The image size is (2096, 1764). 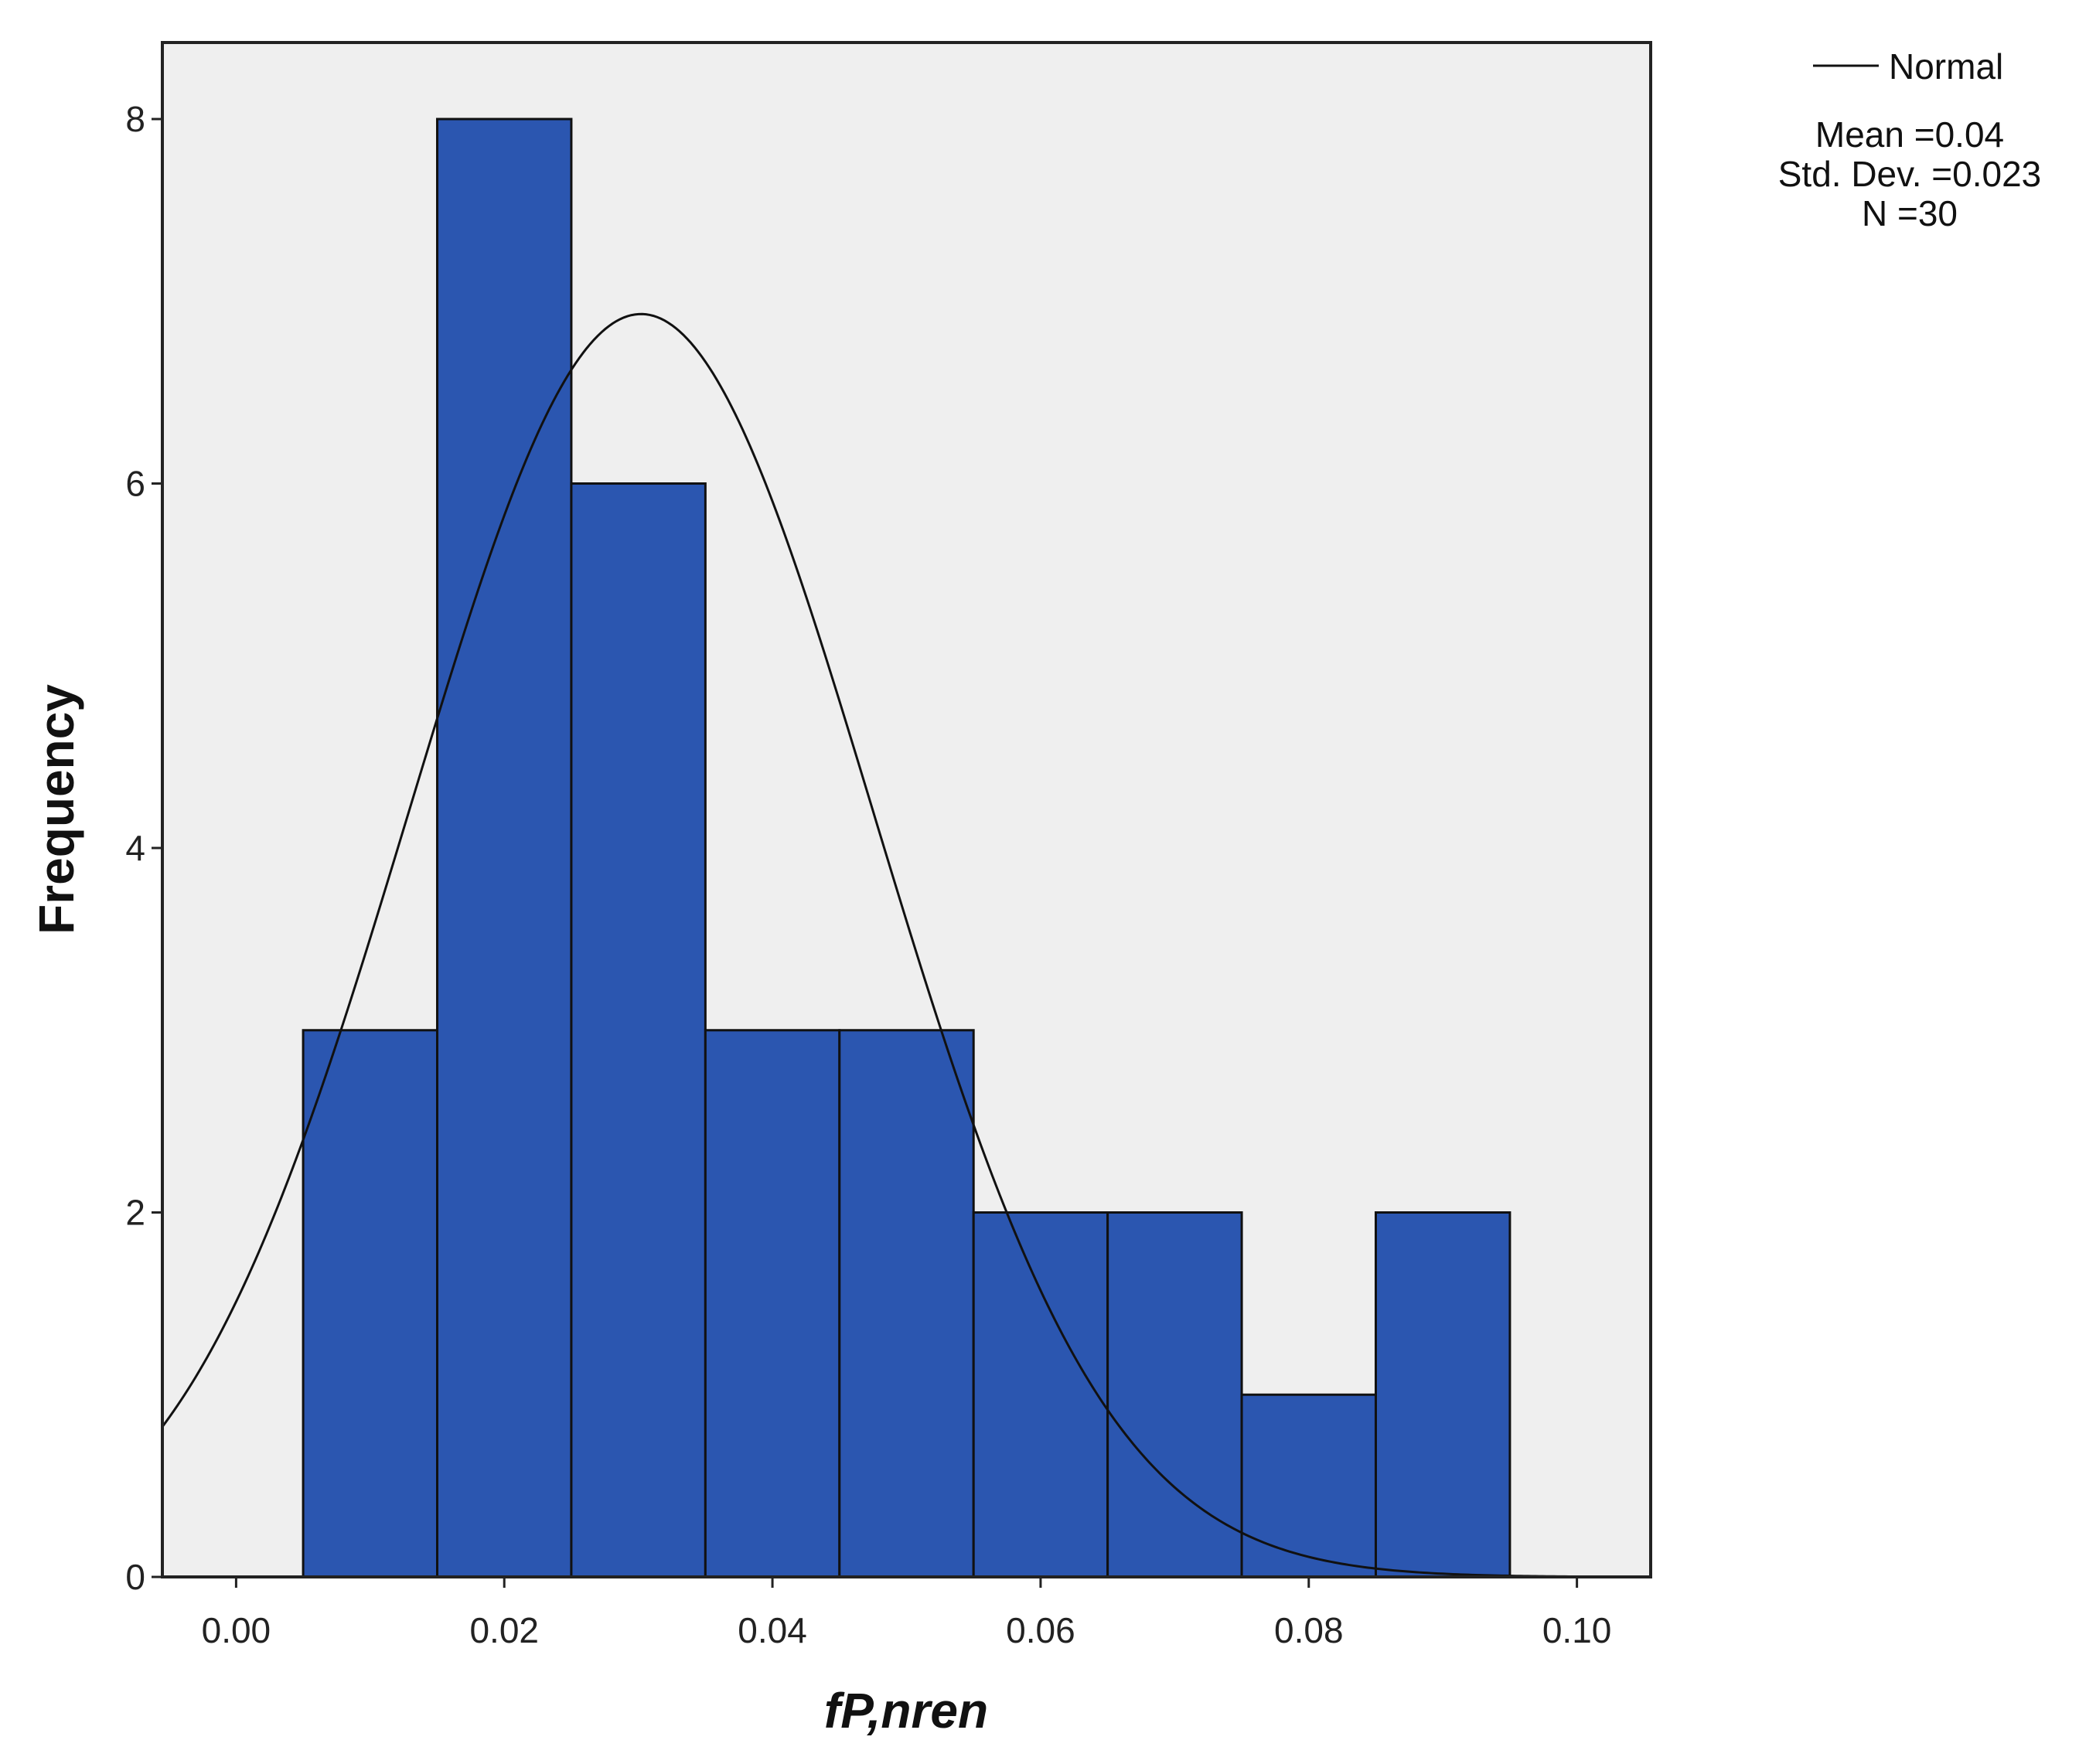 What do you see at coordinates (135, 848) in the screenshot?
I see `y-tick-label: 4` at bounding box center [135, 848].